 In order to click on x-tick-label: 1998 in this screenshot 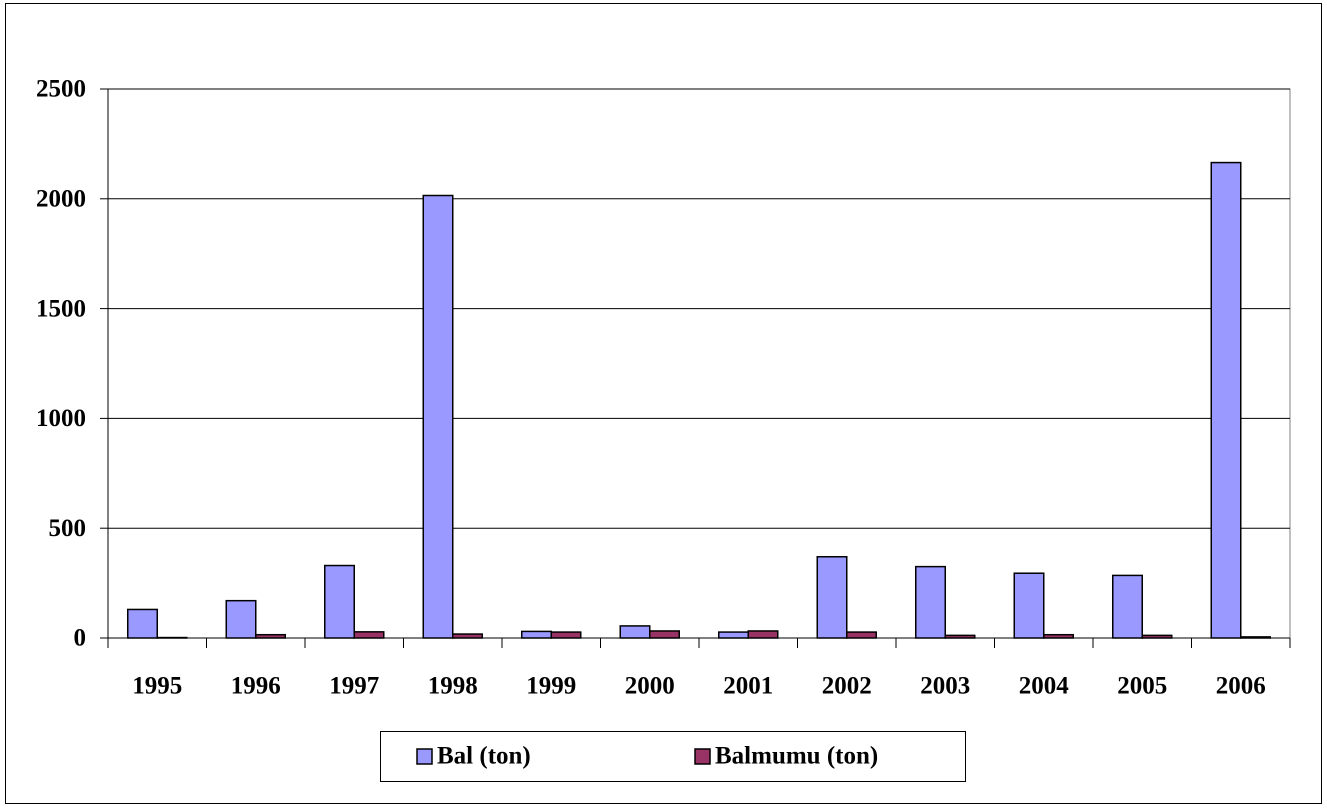, I will do `click(453, 686)`.